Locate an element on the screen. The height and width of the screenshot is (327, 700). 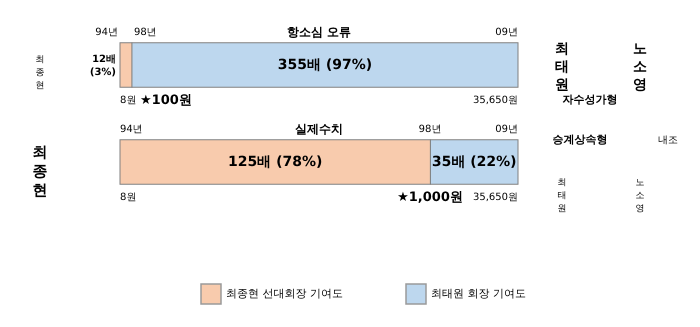
data-label: 125배 (78%) is located at coordinates (275, 162).